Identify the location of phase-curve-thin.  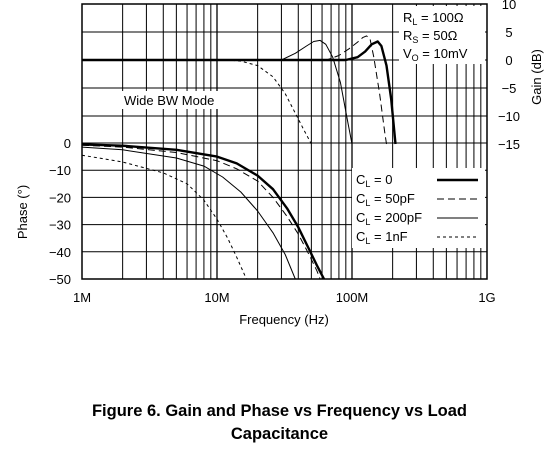
(188, 213).